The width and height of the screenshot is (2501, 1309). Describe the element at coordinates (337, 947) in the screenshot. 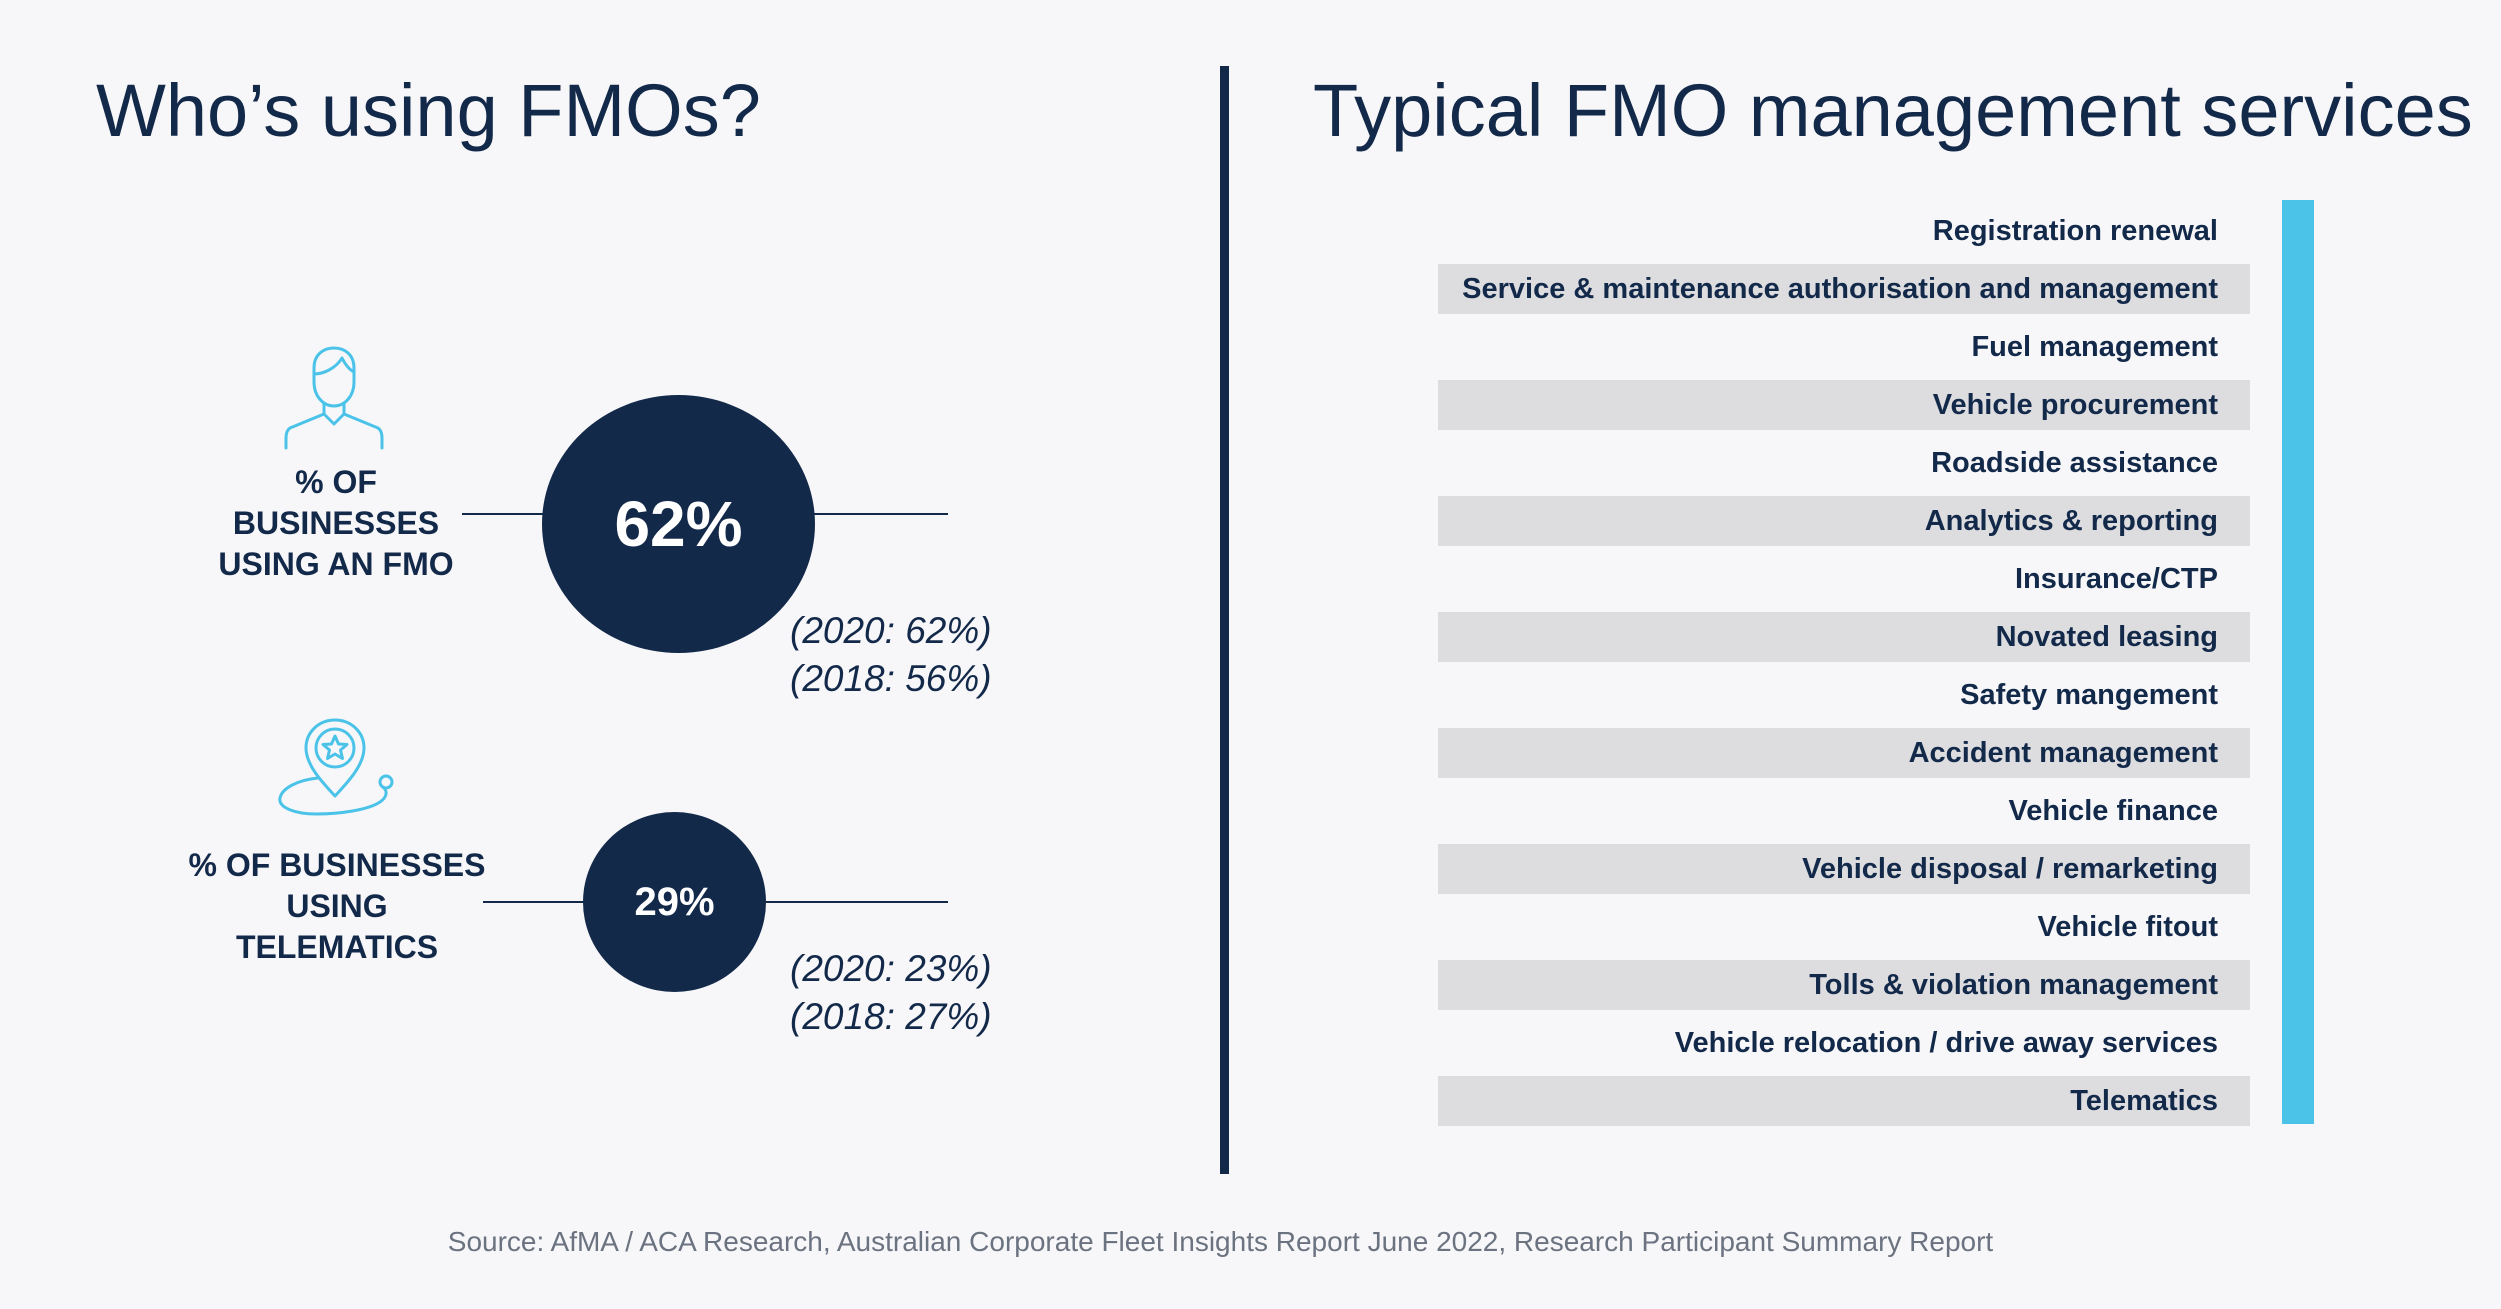

I see `telematics-usage-label-line: TELEMATICS` at that location.